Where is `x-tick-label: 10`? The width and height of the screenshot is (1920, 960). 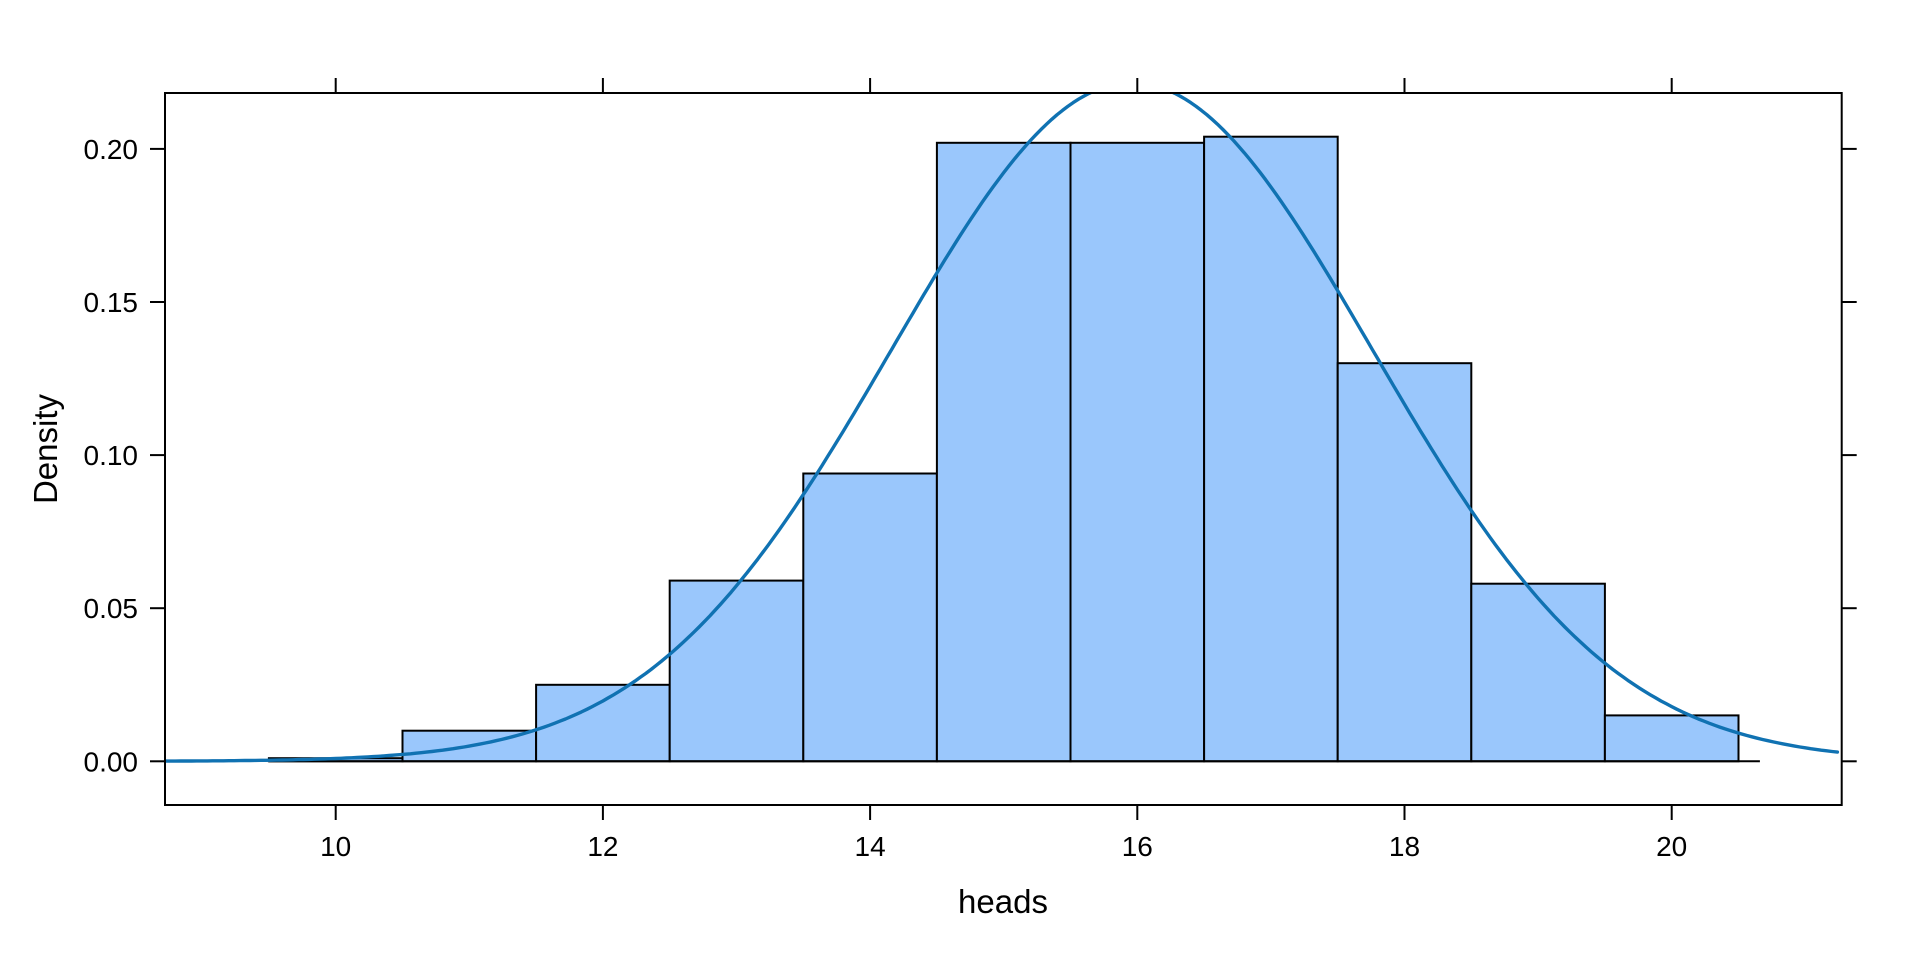 x-tick-label: 10 is located at coordinates (335, 846).